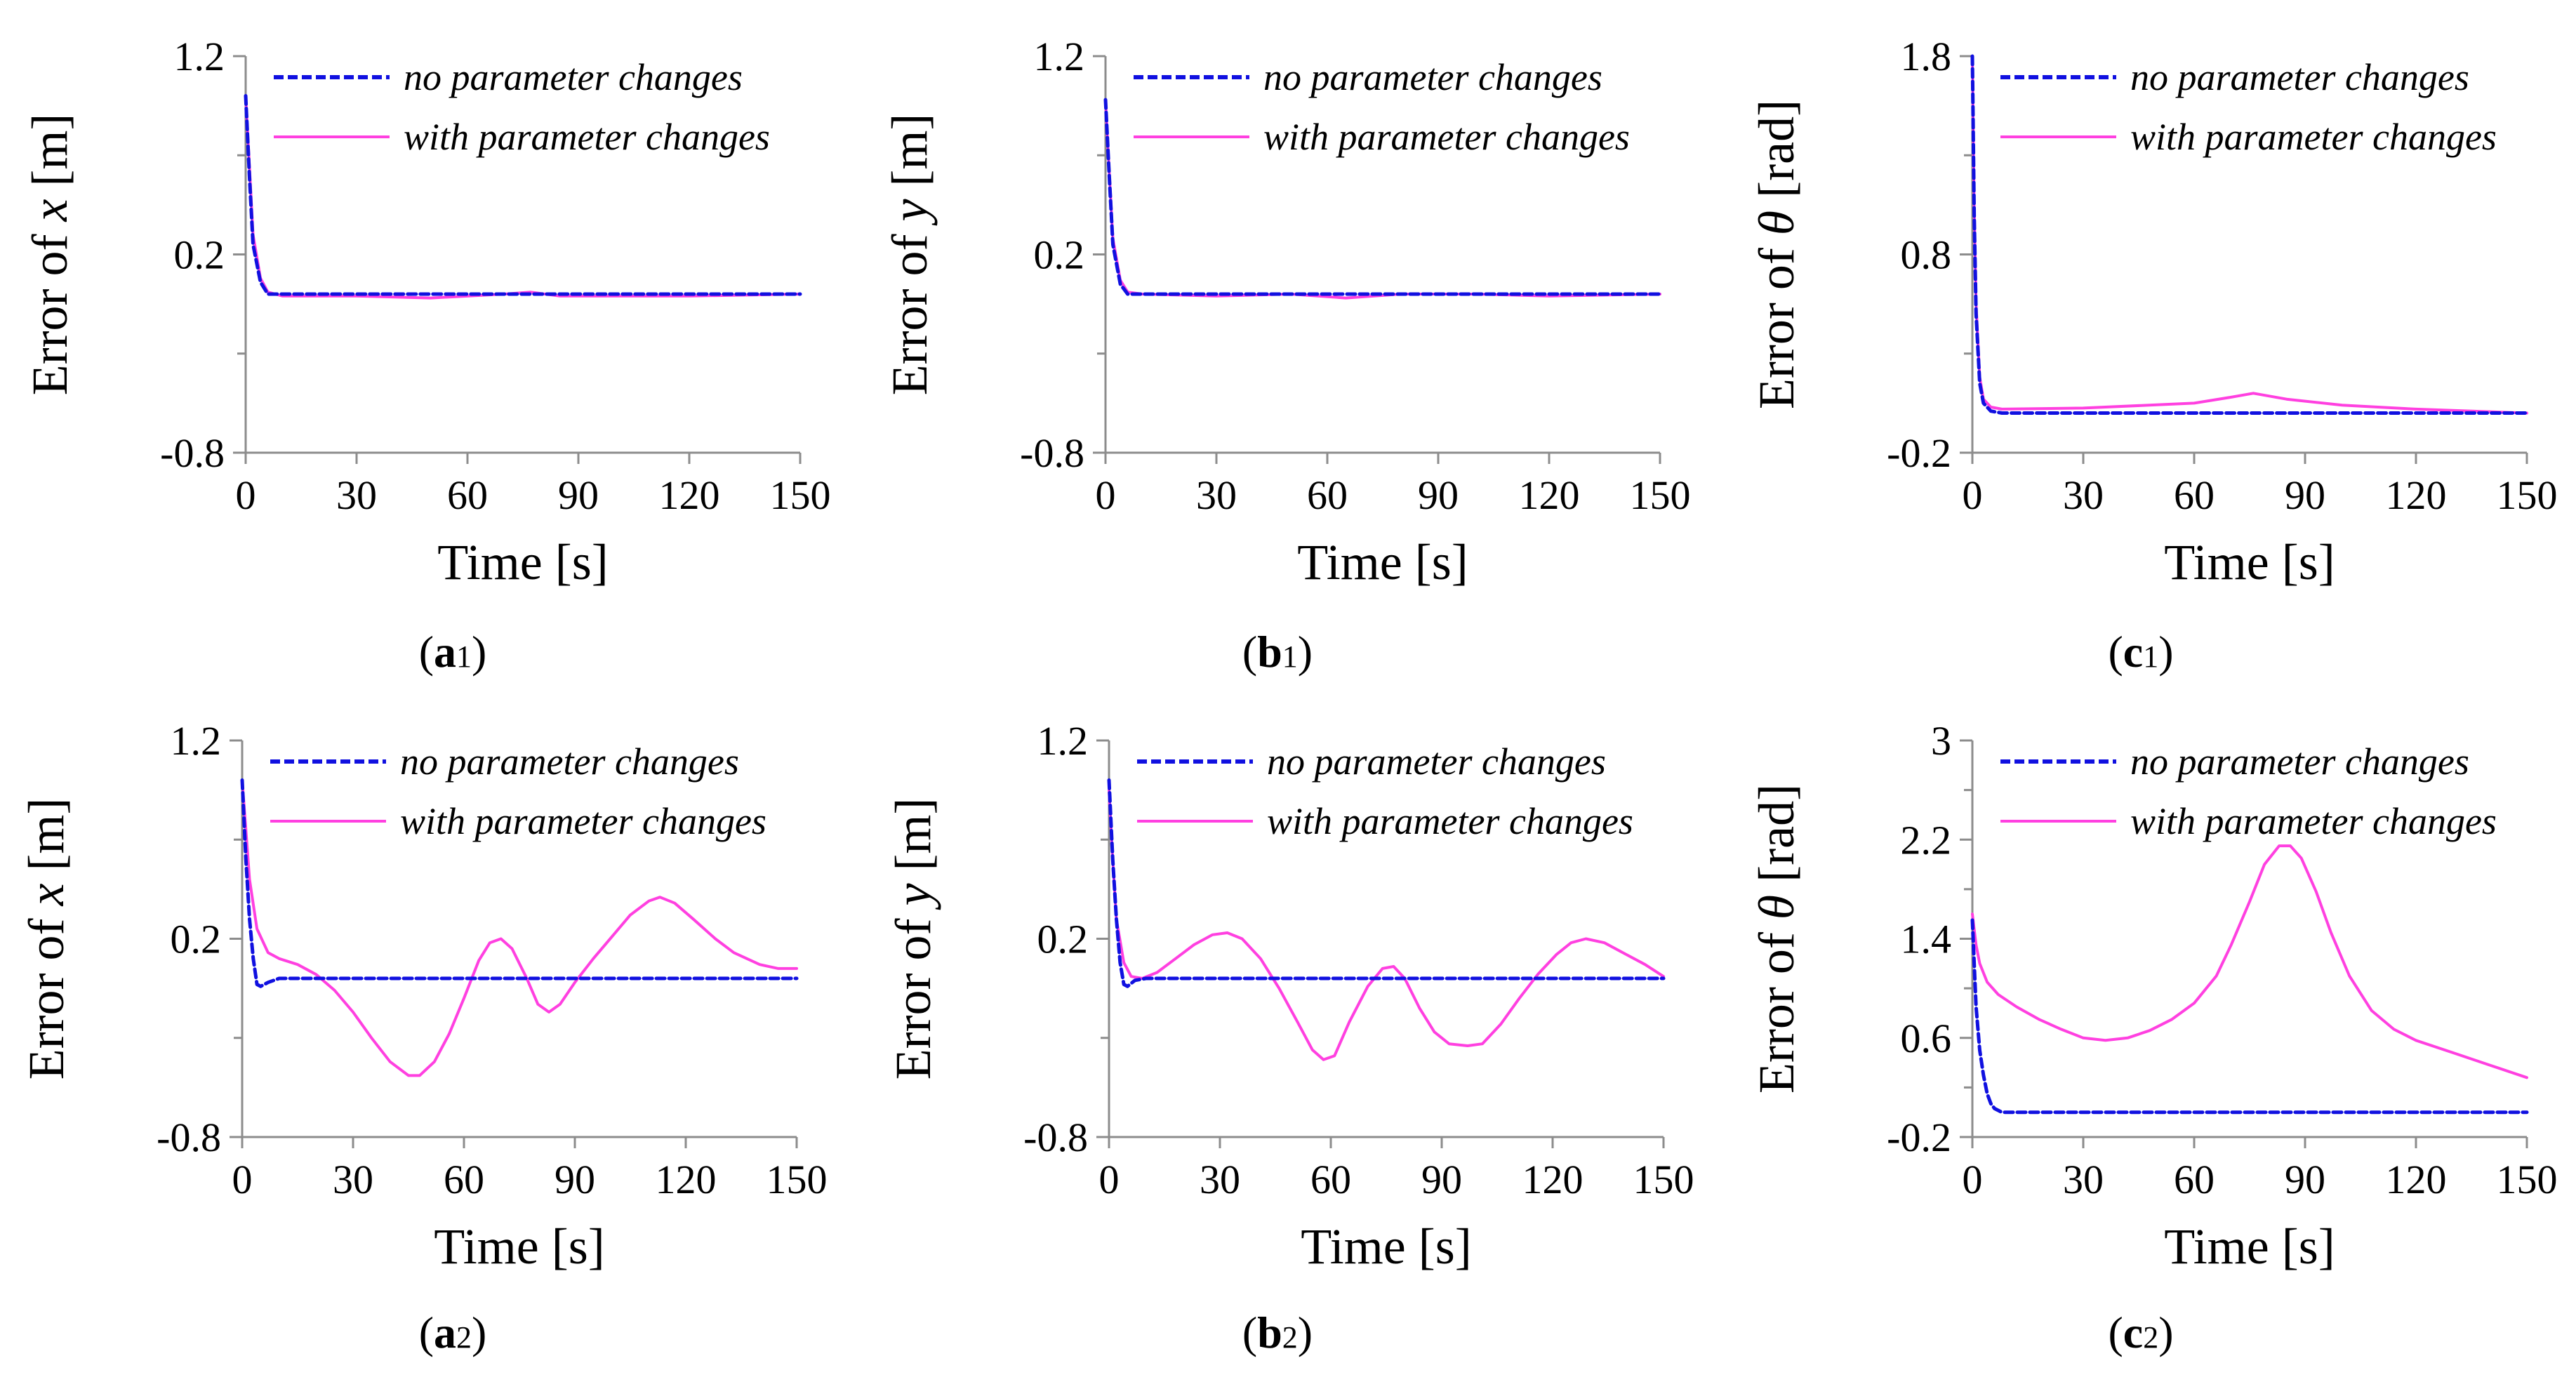  What do you see at coordinates (1926, 1038) in the screenshot?
I see `y-tick-label: 0.6` at bounding box center [1926, 1038].